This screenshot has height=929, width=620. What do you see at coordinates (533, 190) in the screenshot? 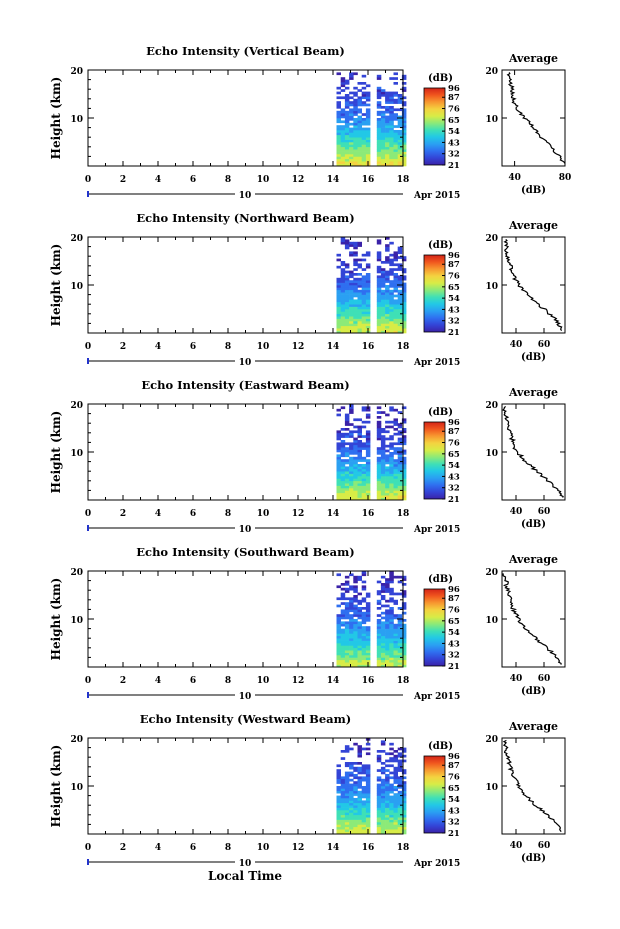
I see `profile-x-label: (dB)` at bounding box center [533, 190].